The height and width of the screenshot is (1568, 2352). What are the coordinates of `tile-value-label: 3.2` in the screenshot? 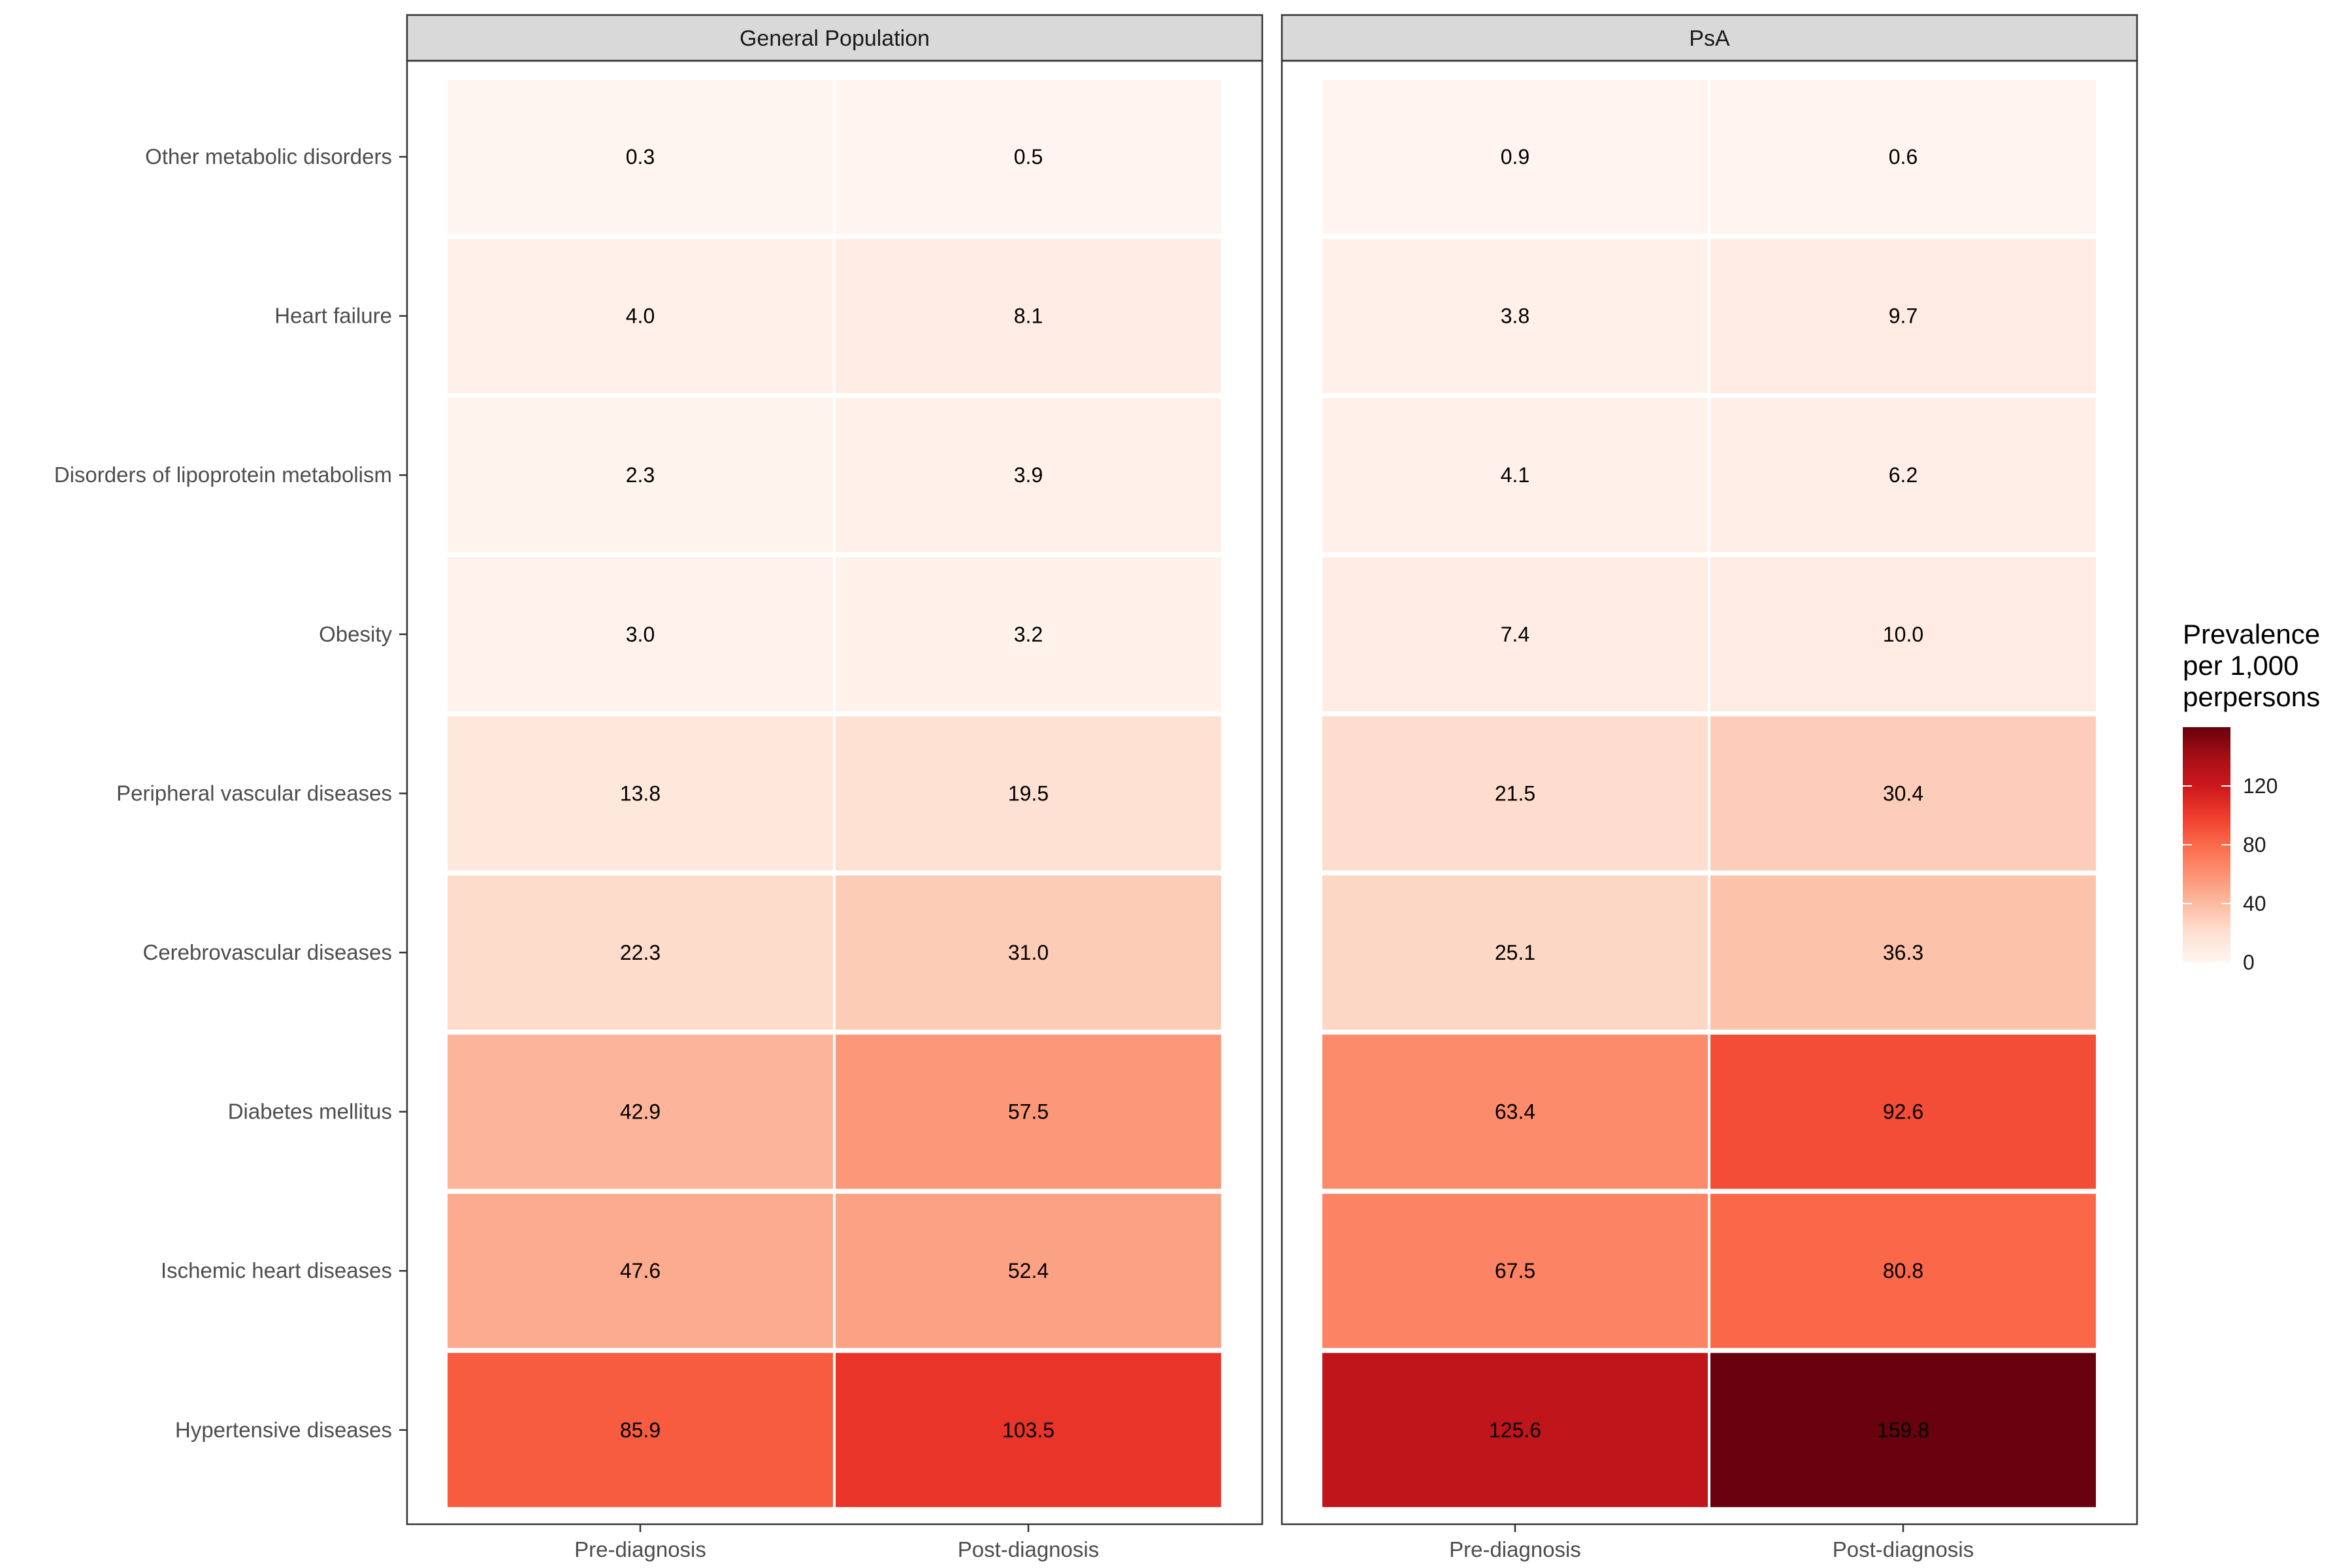 It's located at (1028, 634).